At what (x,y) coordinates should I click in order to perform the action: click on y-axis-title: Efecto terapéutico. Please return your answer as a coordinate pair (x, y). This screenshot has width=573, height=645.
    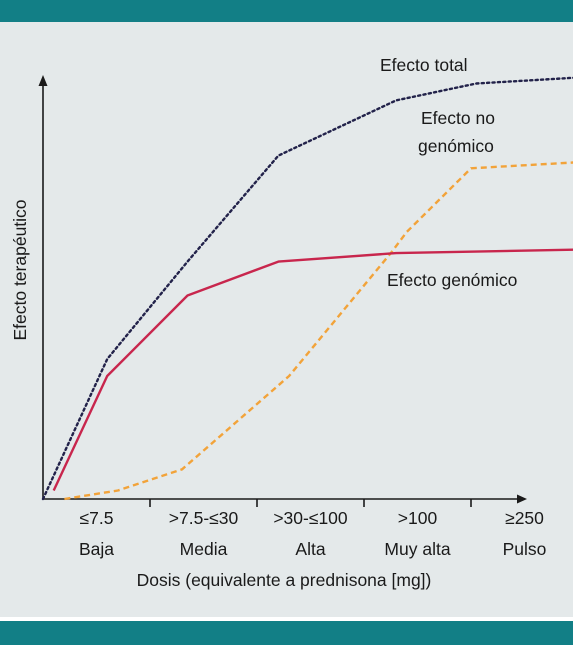
    Looking at the image, I should click on (20, 269).